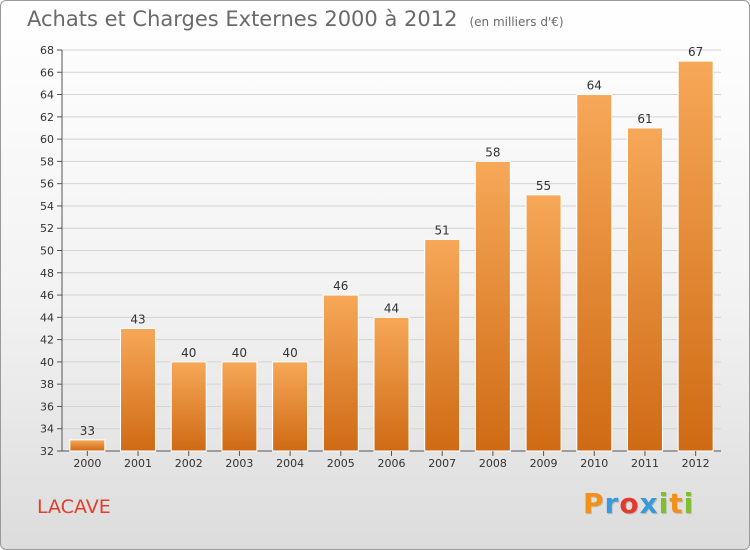 The height and width of the screenshot is (550, 750). What do you see at coordinates (47, 117) in the screenshot?
I see `y-tick-label: 62` at bounding box center [47, 117].